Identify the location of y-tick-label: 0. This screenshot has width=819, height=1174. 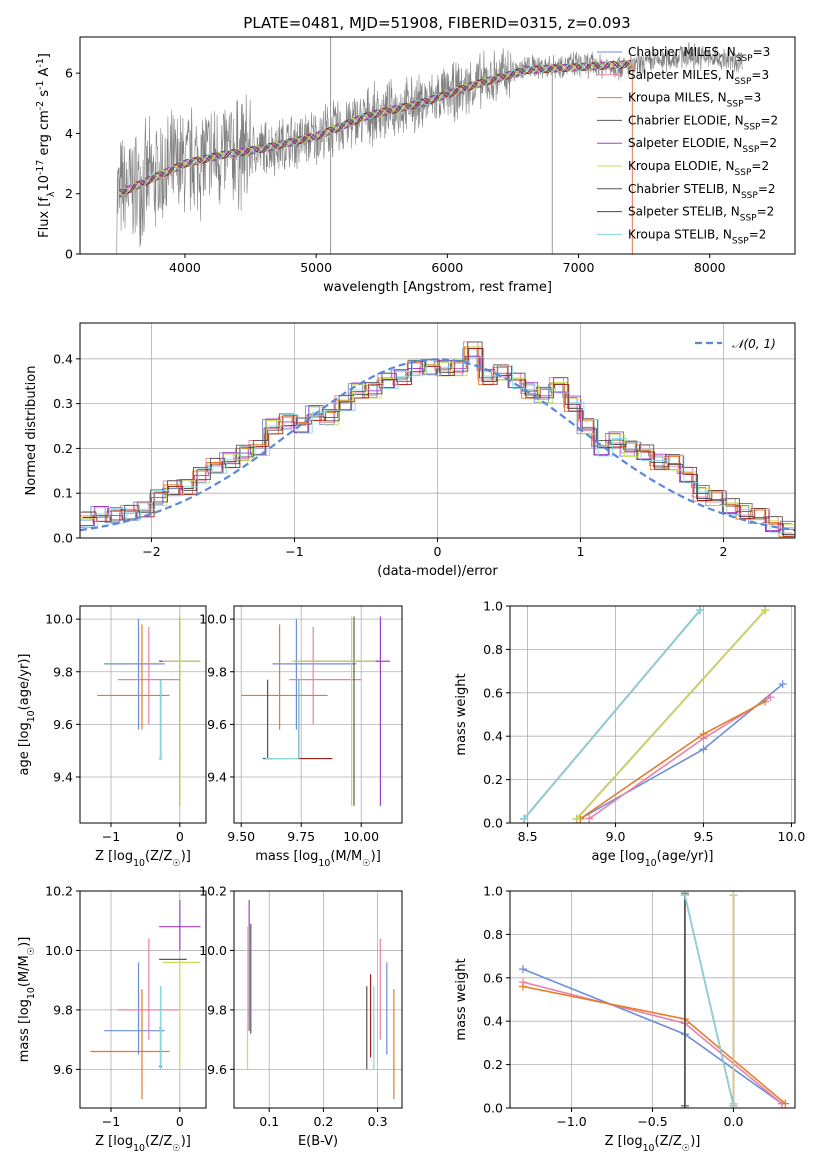
(69, 254).